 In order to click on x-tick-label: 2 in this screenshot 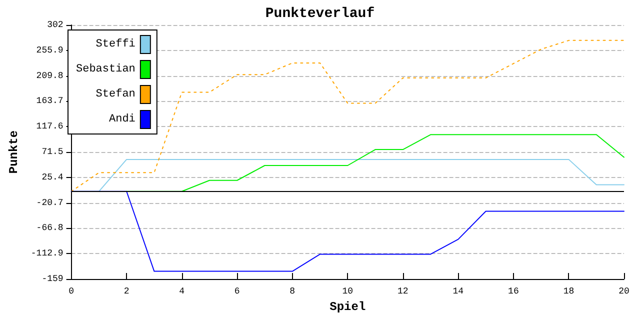, I will do `click(127, 291)`.